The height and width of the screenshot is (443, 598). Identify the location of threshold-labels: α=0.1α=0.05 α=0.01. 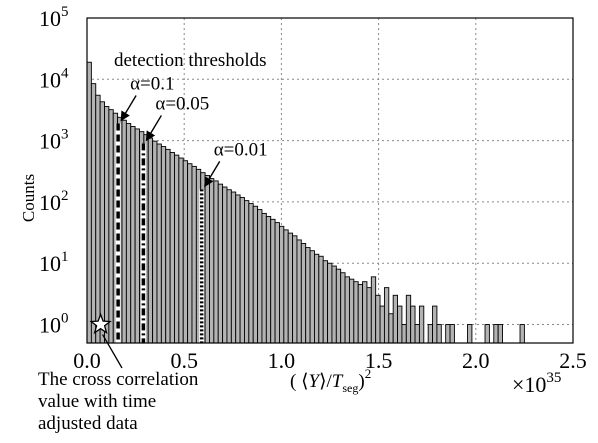
(194, 131).